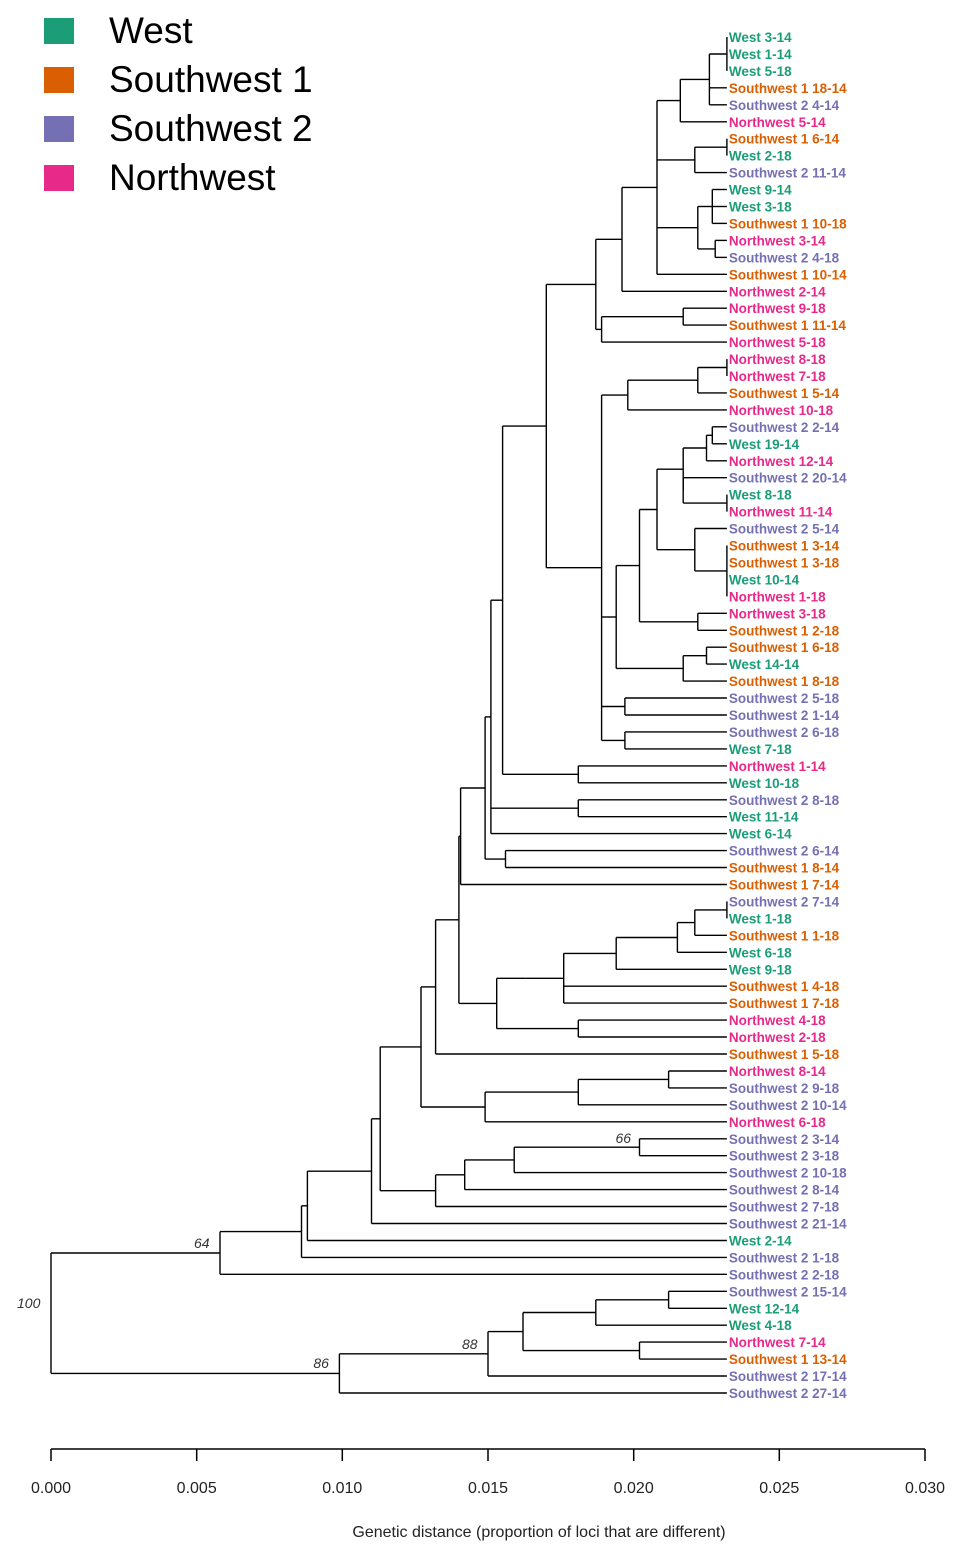 The height and width of the screenshot is (1563, 965). Describe the element at coordinates (784, 901) in the screenshot. I see `leaf-label: Southwest 2 7-14` at that location.